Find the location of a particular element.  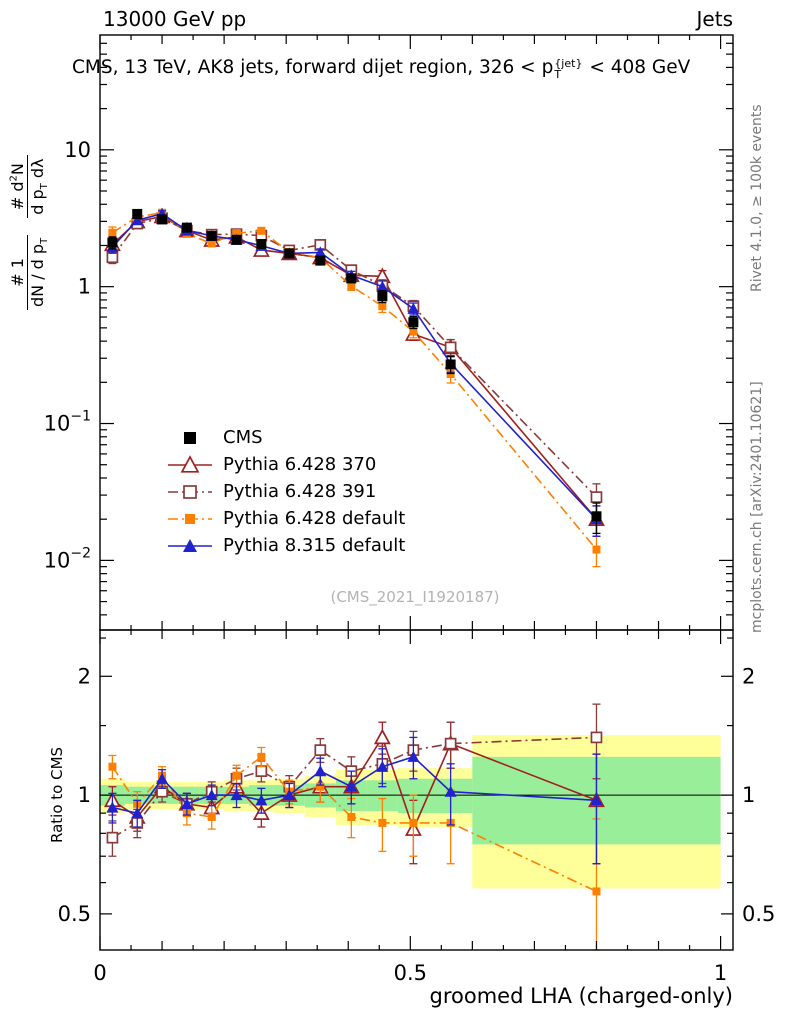

ylabel-frac2-numerator: # d2N is located at coordinates (17, 187).